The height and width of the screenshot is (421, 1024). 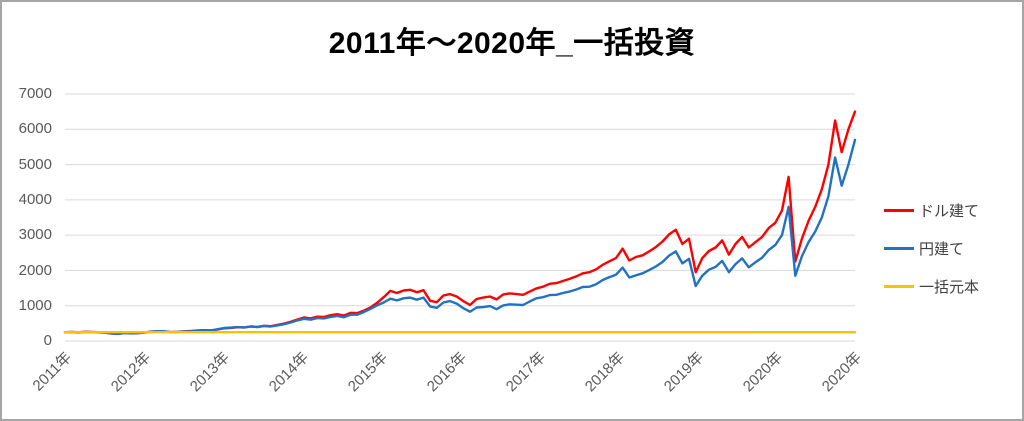 I want to click on y-axis-label: 6000, so click(x=35, y=128).